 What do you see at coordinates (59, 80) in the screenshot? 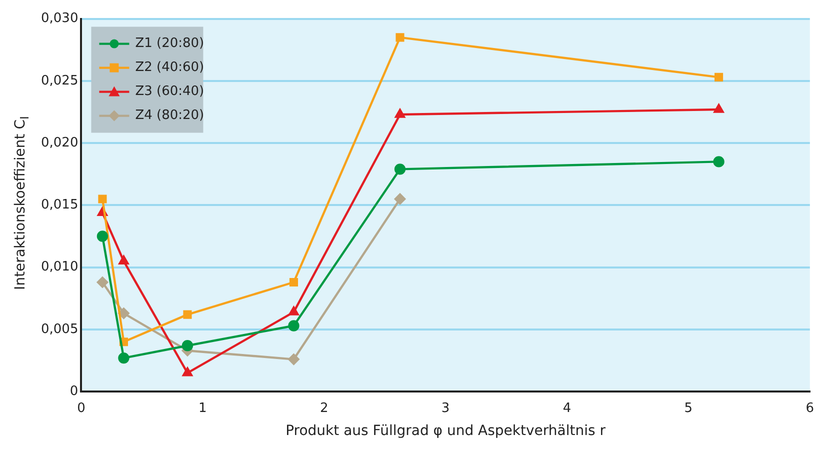
I see `y-tick-label: 0,025` at bounding box center [59, 80].